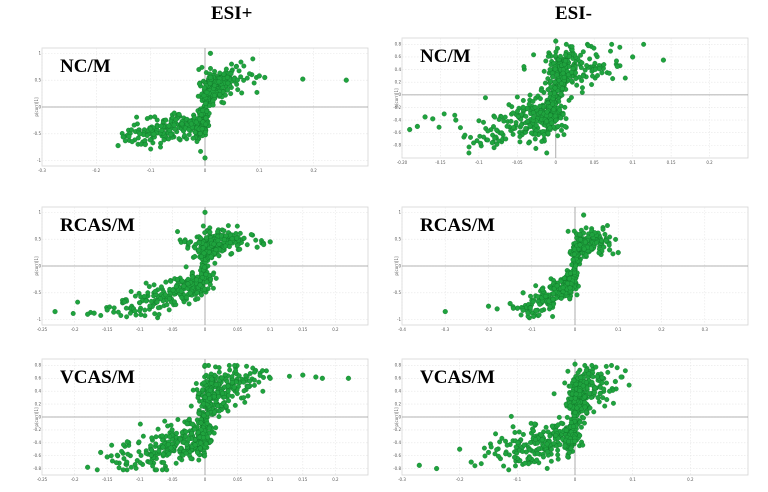 The width and height of the screenshot is (768, 492). What do you see at coordinates (38, 238) in the screenshot?
I see `y-tick-label: 0.5` at bounding box center [38, 238].